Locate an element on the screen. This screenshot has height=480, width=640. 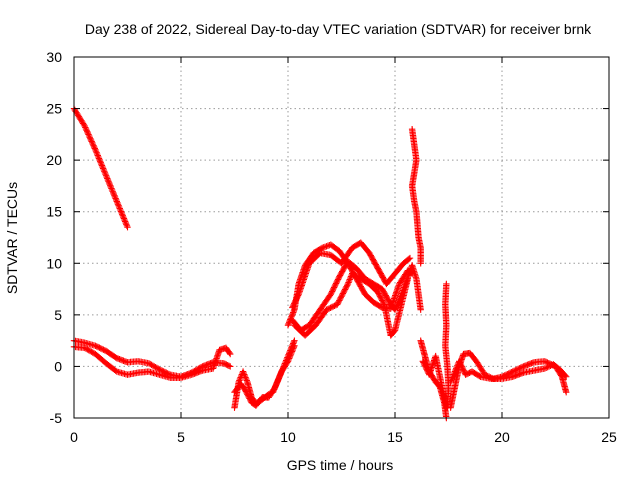
series-hump-d is located at coordinates (351, 304).